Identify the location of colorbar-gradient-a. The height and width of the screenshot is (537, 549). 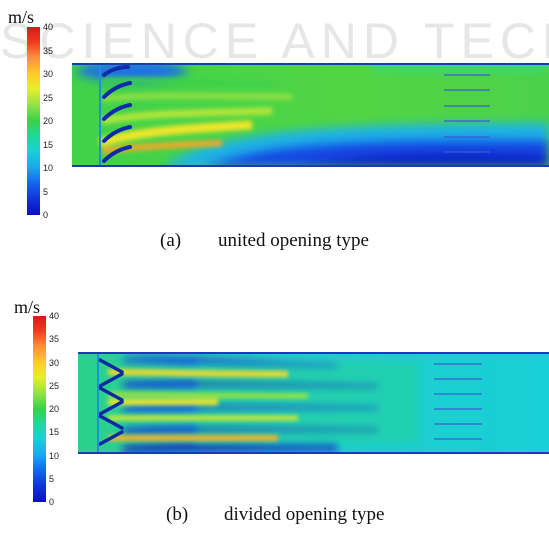
(33, 121).